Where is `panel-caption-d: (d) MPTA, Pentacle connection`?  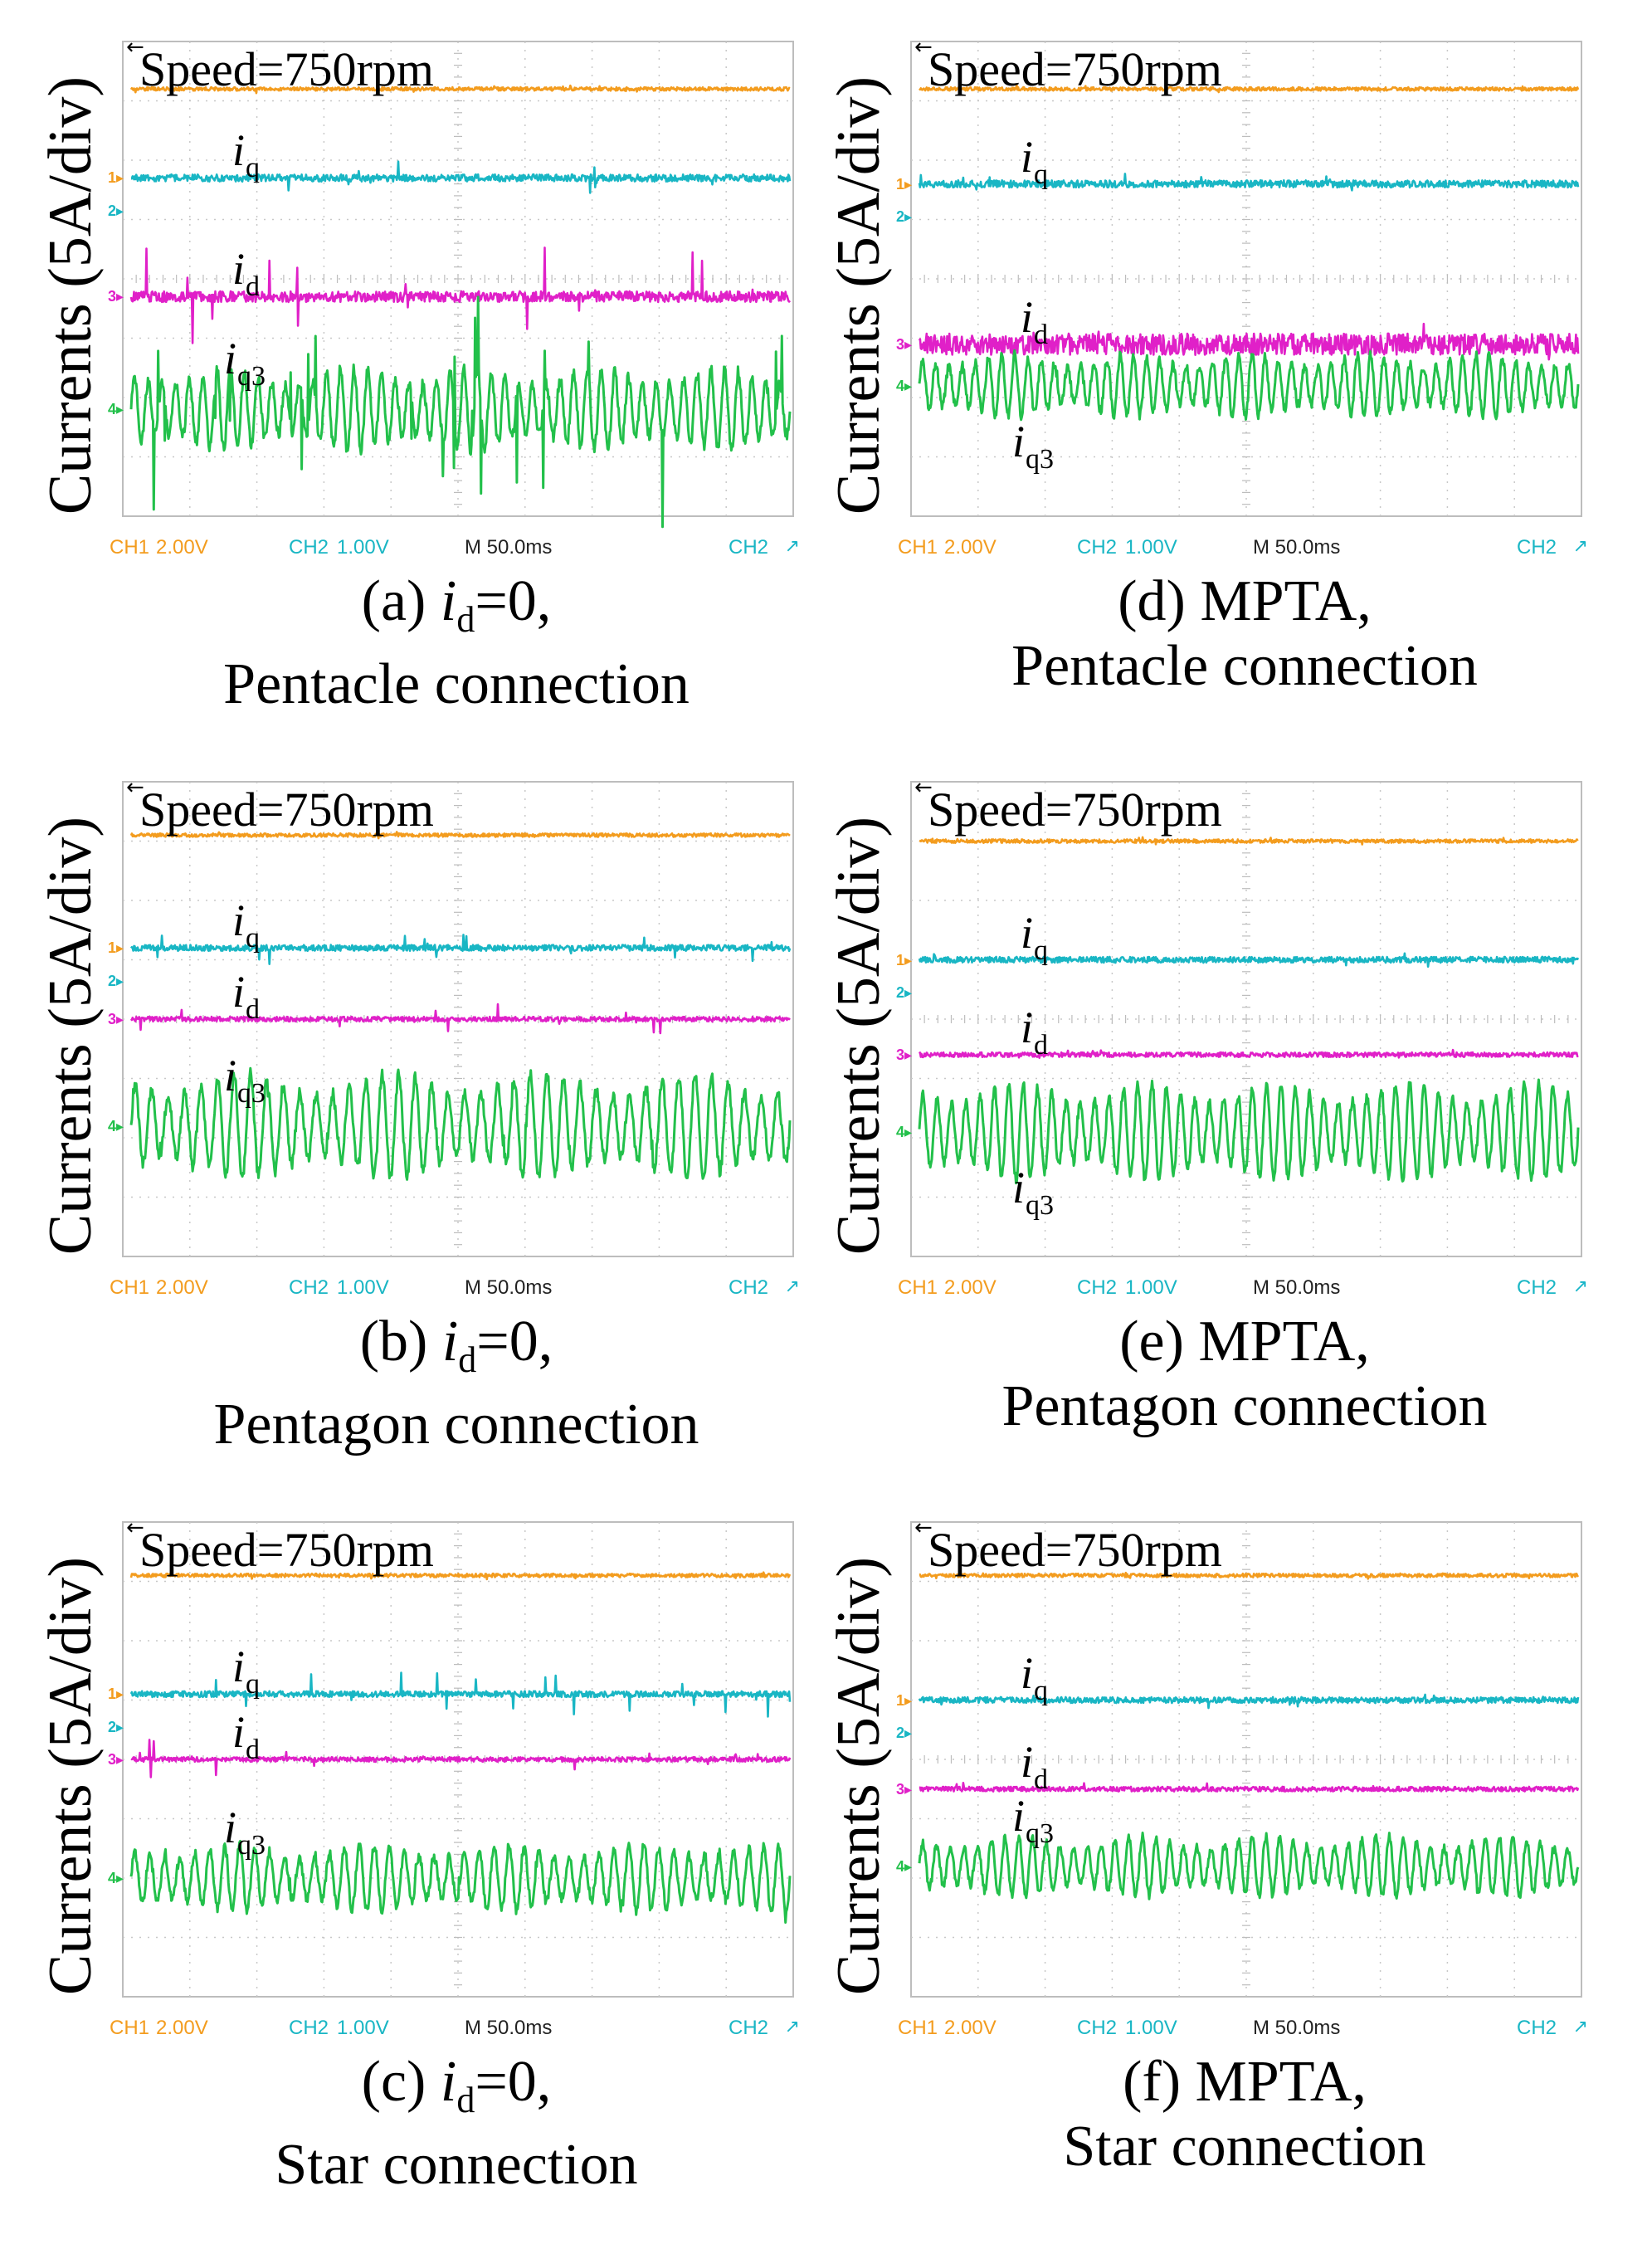 panel-caption-d: (d) MPTA, Pentacle connection is located at coordinates (1244, 634).